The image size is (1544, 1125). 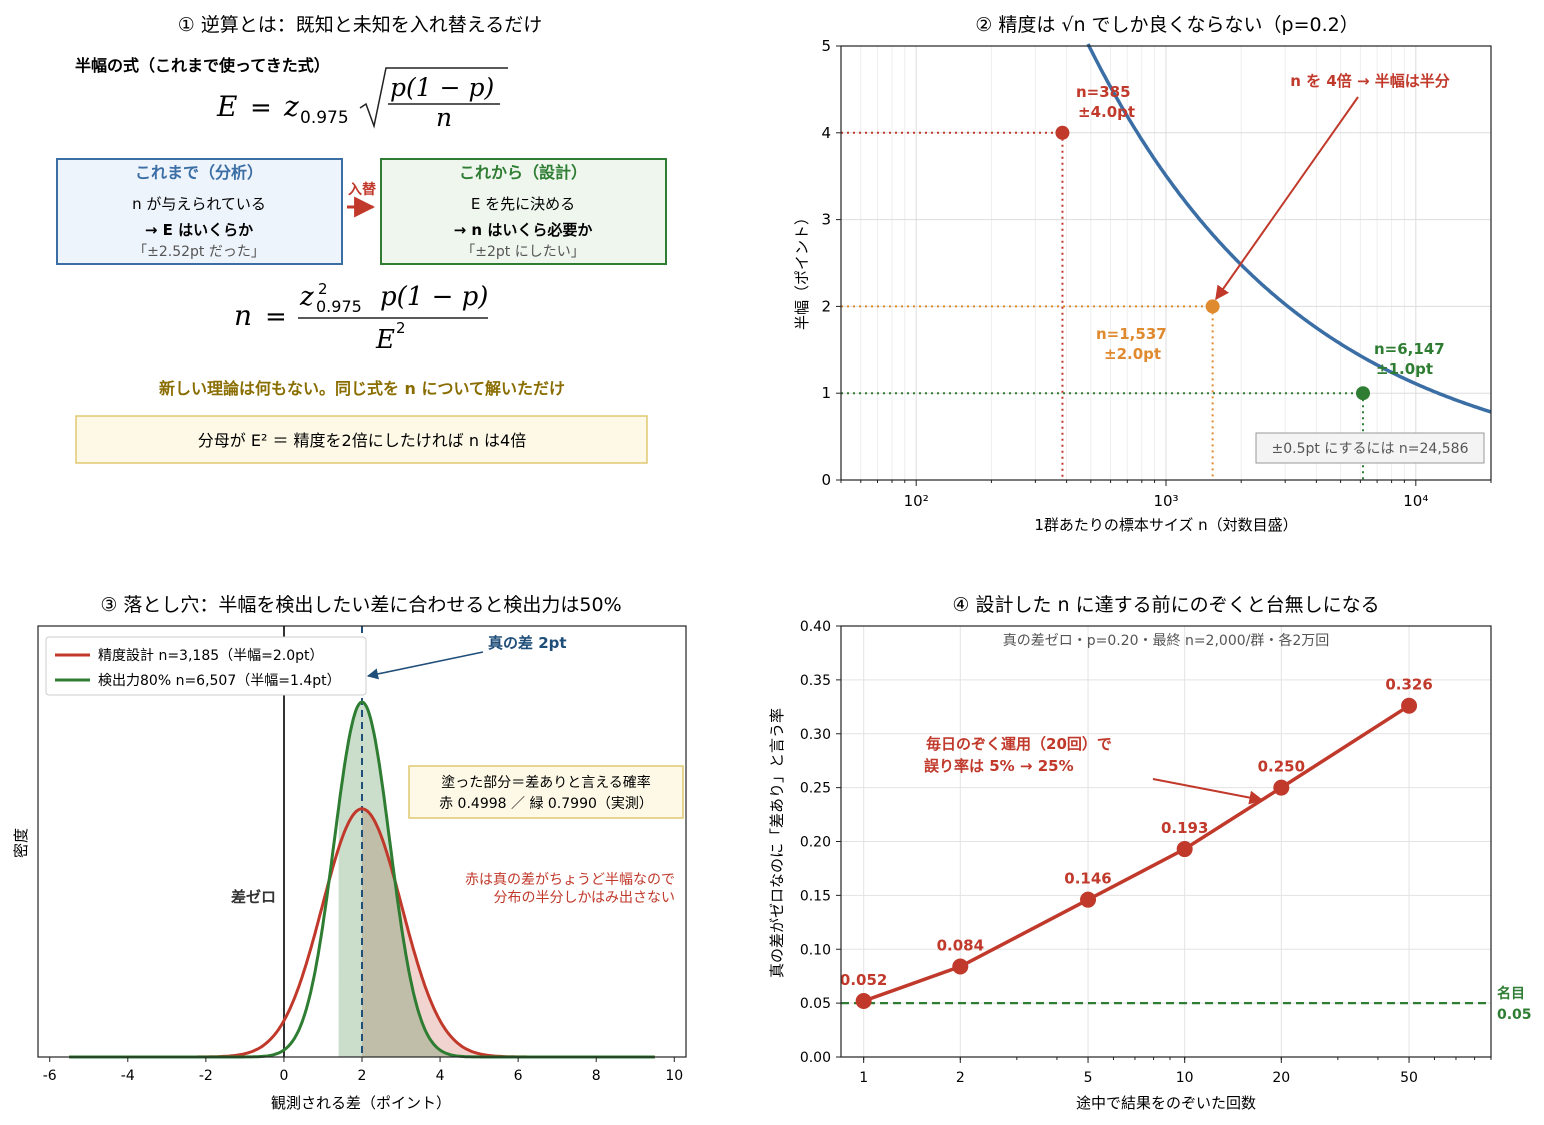 What do you see at coordinates (815, 843) in the screenshot?
I see `y-tick-label: 0.20` at bounding box center [815, 843].